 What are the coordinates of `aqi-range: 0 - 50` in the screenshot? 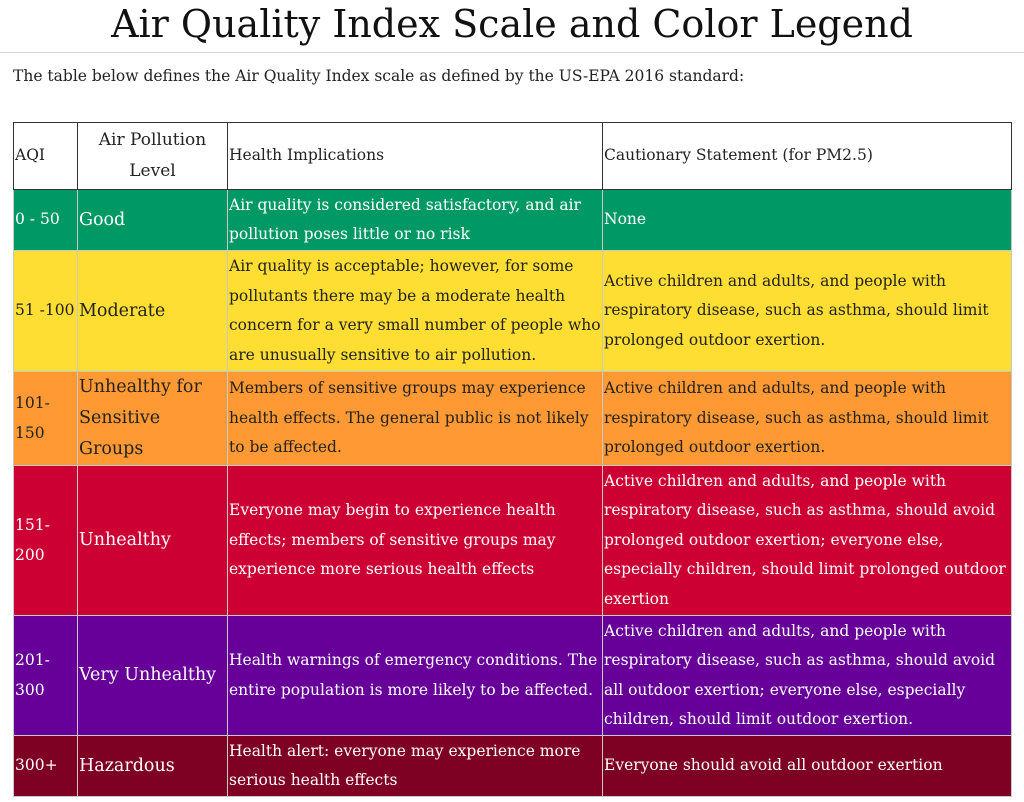 It's located at (45, 220).